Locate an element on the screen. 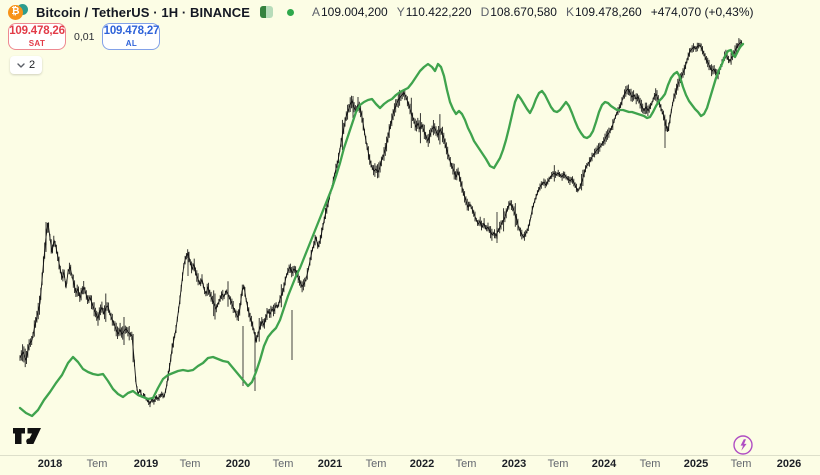 This screenshot has width=820, height=475. candle-style-icon is located at coordinates (266, 12).